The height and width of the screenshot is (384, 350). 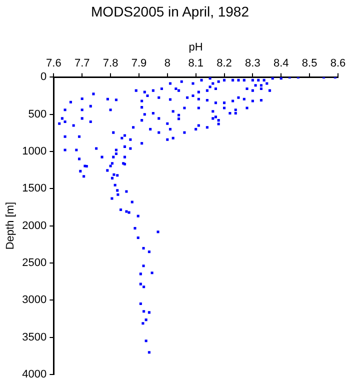 I want to click on y-tick-label: 3500, so click(x=34, y=337).